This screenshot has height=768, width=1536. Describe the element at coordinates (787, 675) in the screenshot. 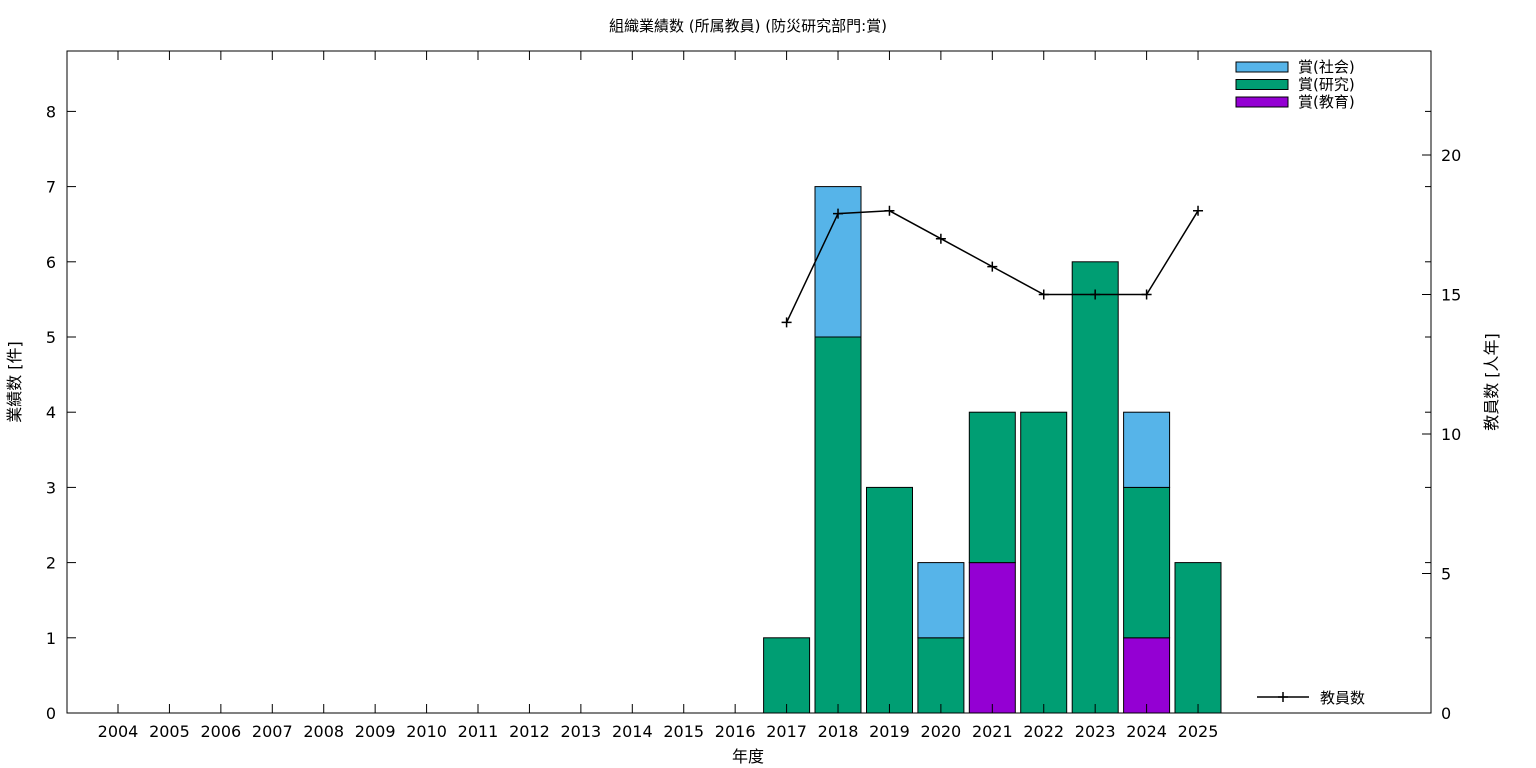

I see `bar-2017-賞(研究)` at that location.